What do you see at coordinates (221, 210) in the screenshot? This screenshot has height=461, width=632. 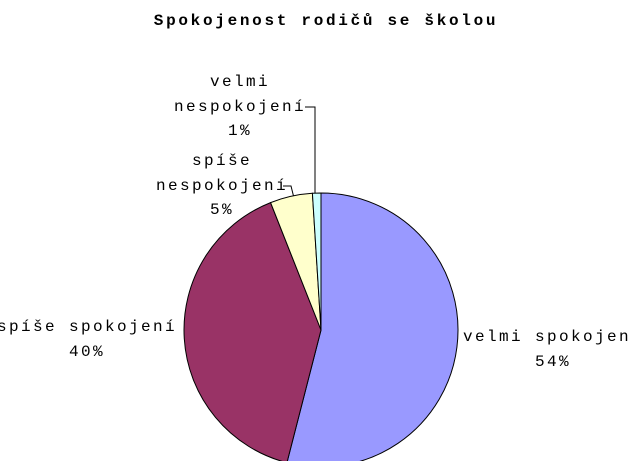 I see `slice-value-label: 5%` at bounding box center [221, 210].